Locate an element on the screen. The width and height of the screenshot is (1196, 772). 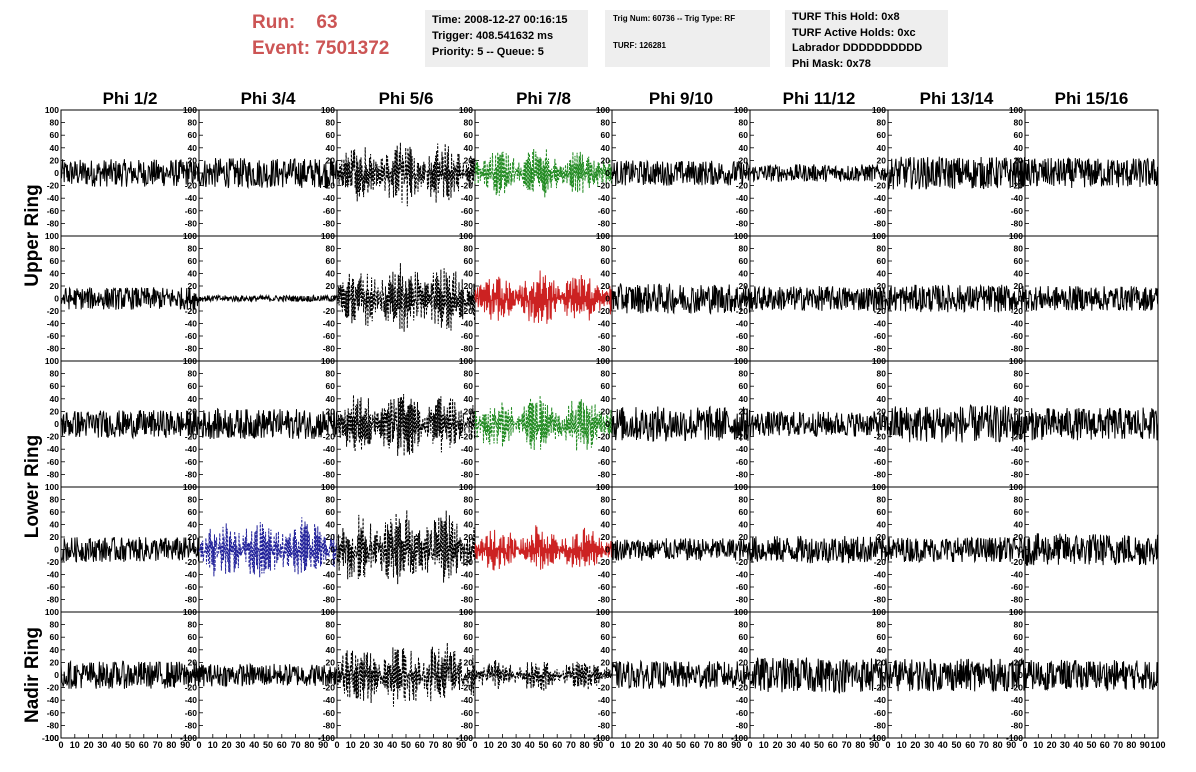
priority-text: Priority: 5 -- Queue: 5 is located at coordinates (488, 52).